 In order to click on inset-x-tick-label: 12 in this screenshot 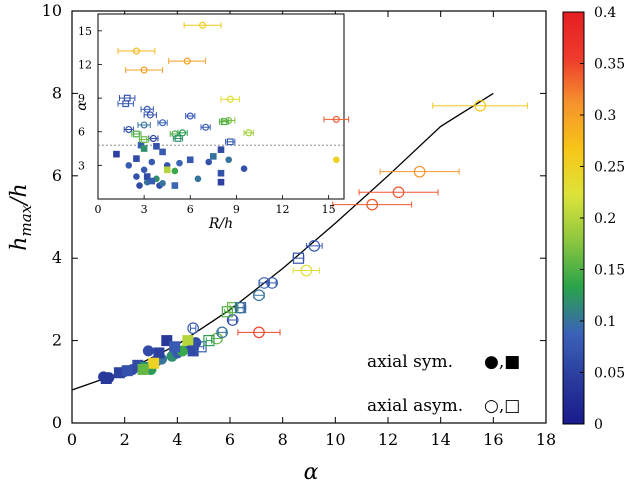, I will do `click(283, 209)`.